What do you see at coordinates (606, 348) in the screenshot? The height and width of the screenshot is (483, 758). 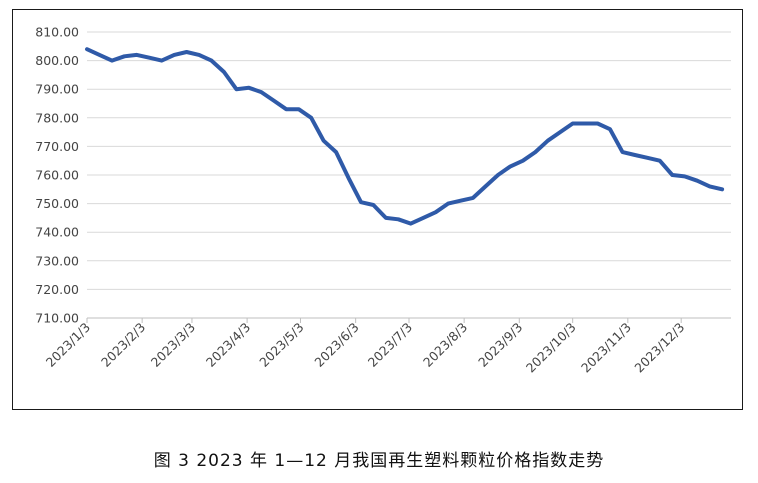 I see `x-tick-label: 2023/11/3` at bounding box center [606, 348].